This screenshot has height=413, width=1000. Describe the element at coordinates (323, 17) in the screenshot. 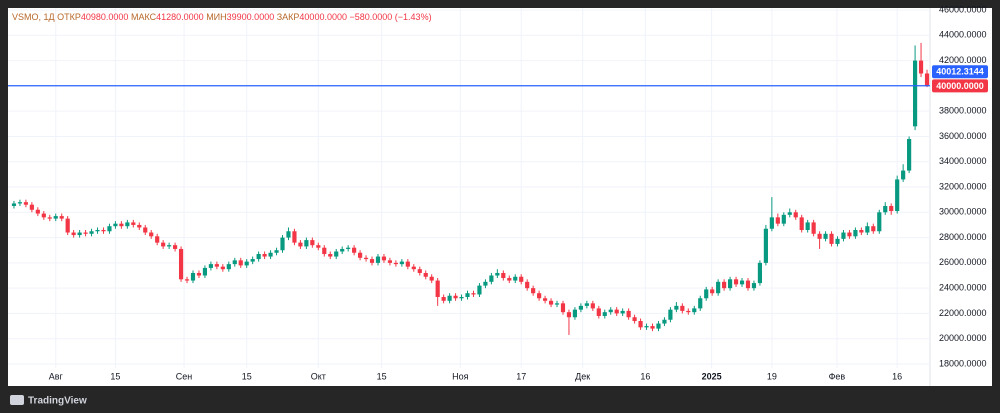

I see `legend-value: 40000.0000` at that location.